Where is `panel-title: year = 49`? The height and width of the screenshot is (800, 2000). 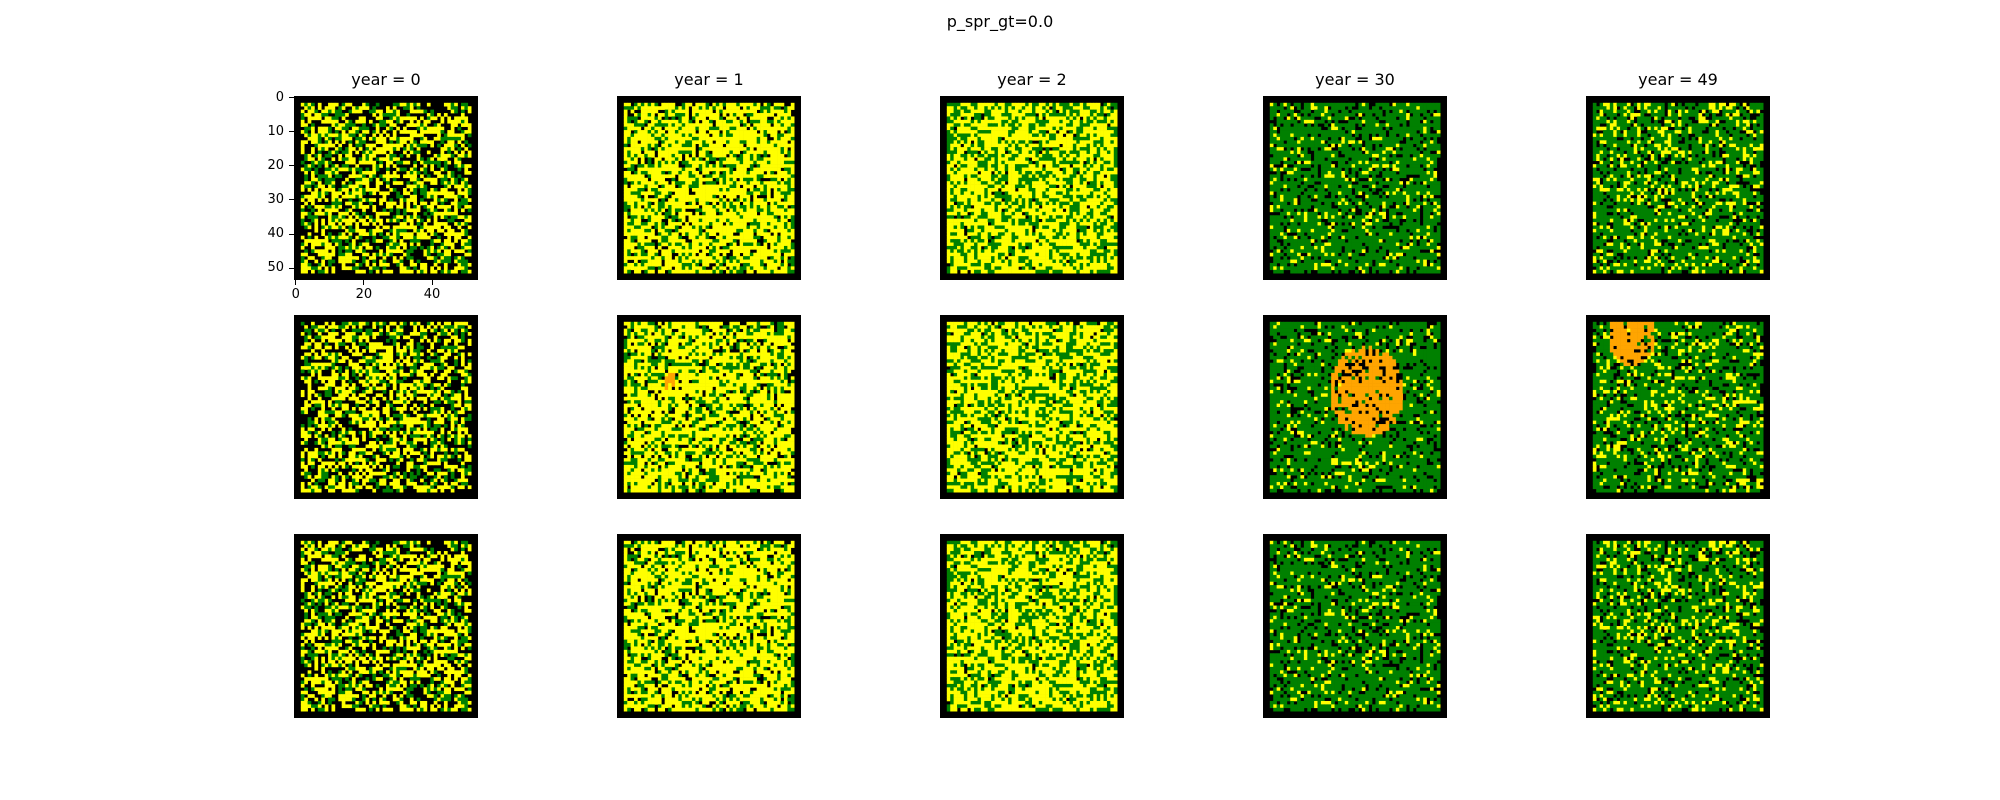 panel-title: year = 49 is located at coordinates (1678, 79).